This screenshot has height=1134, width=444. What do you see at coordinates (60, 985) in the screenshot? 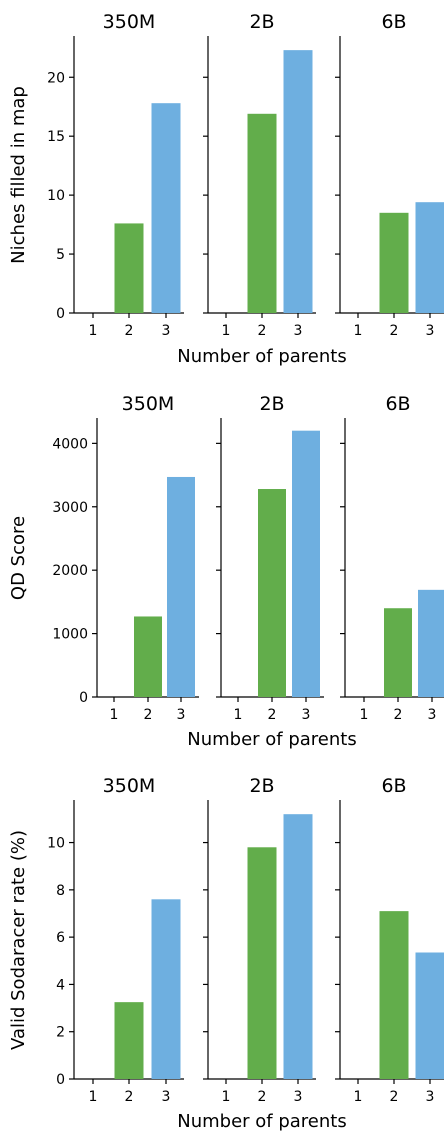
I see `y-tick-label: 4` at bounding box center [60, 985].